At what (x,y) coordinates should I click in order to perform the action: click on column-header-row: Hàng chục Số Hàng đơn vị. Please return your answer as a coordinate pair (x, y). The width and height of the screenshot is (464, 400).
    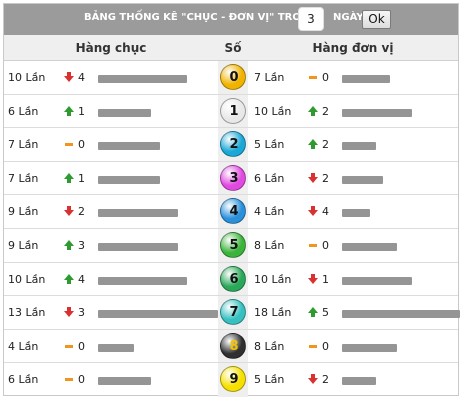
    Looking at the image, I should click on (231, 48).